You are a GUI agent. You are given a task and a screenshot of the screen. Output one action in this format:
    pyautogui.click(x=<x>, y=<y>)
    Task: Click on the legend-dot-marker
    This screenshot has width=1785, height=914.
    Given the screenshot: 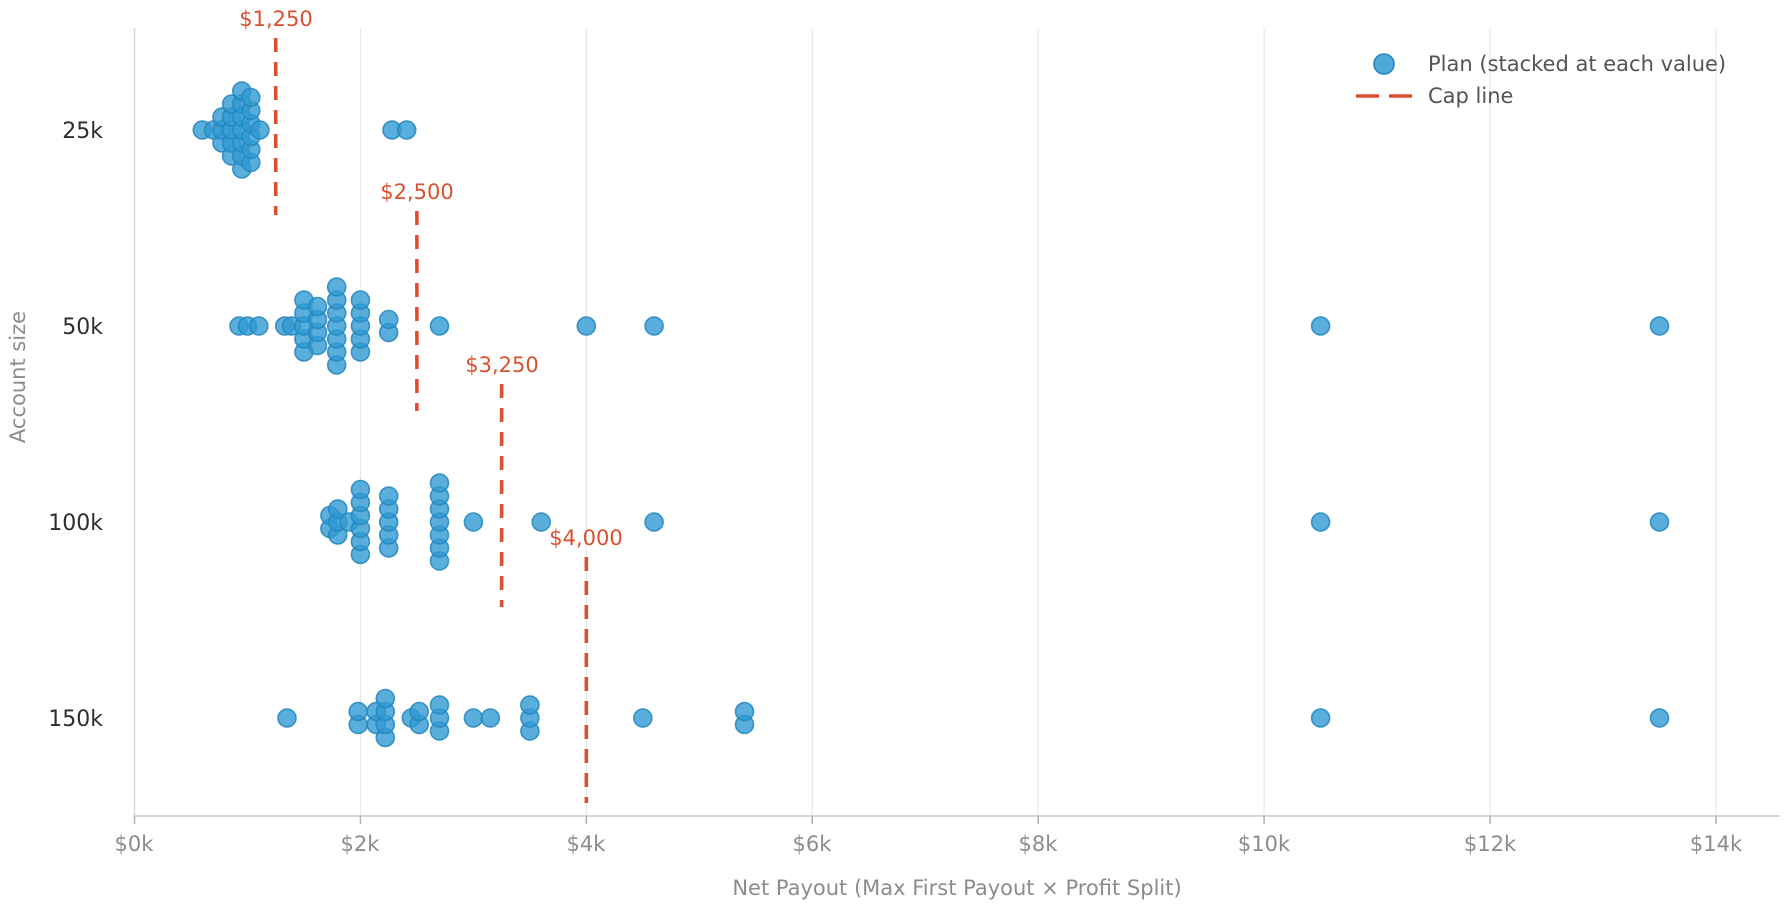 What is the action you would take?
    pyautogui.click(x=1384, y=64)
    